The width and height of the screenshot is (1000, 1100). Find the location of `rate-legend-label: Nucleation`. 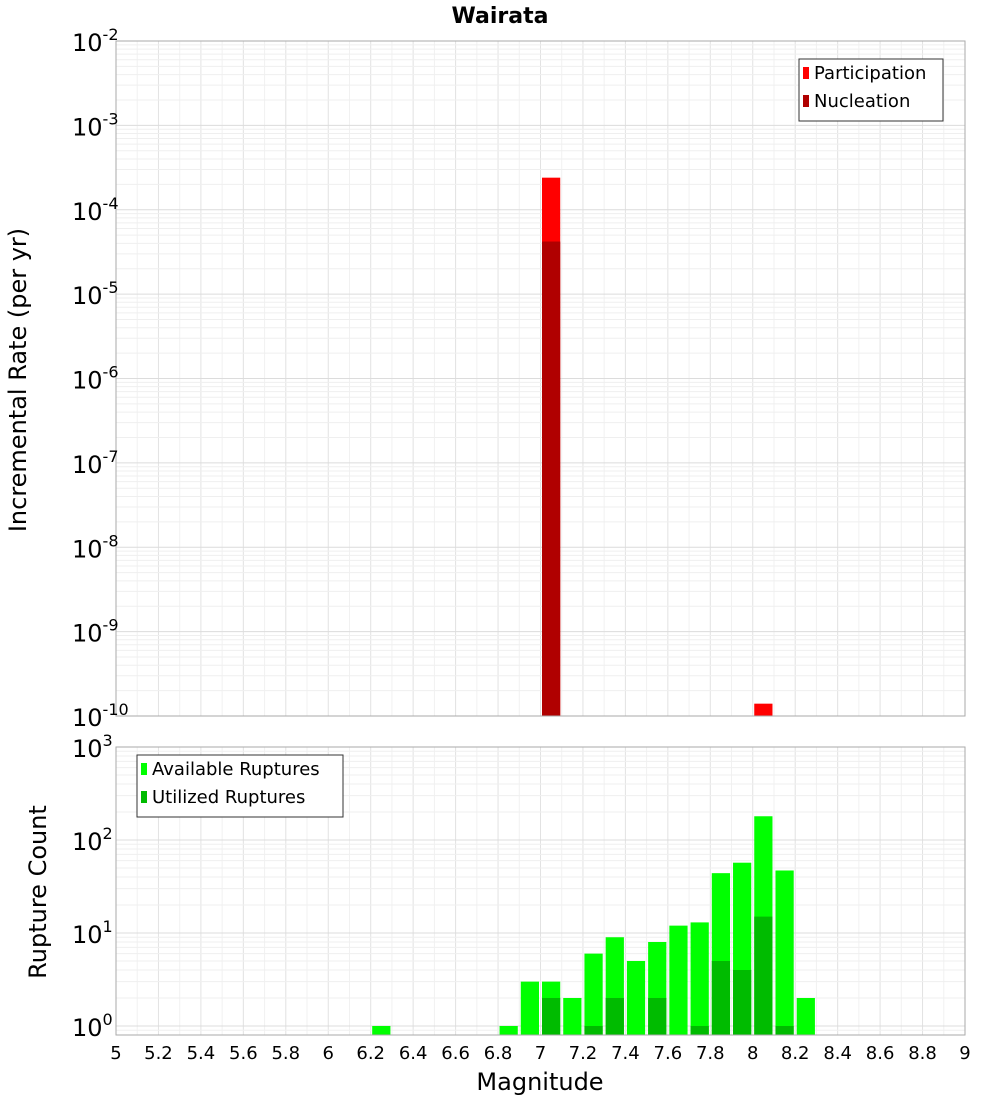

rate-legend-label: Nucleation is located at coordinates (862, 101).